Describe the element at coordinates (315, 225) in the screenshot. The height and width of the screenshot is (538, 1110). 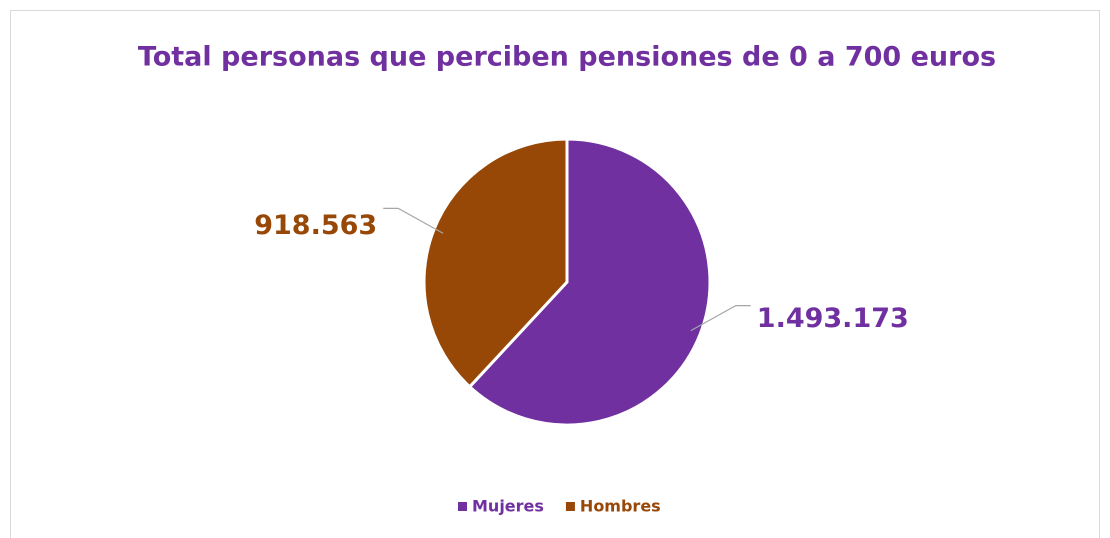
I see `data-label: 918.563` at that location.